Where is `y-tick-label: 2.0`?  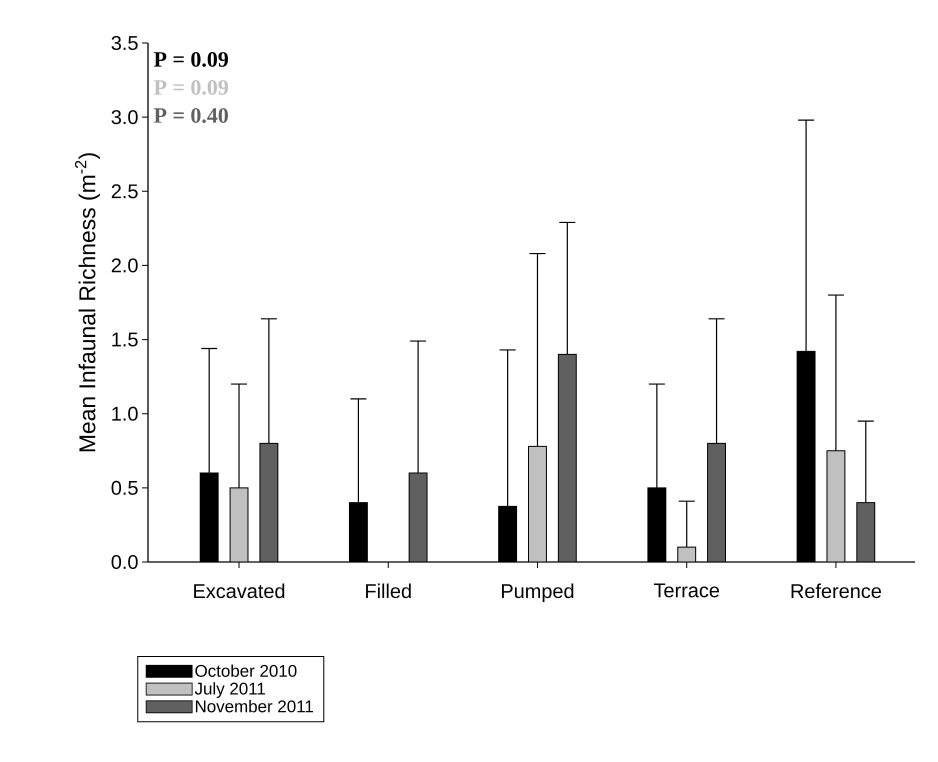 y-tick-label: 2.0 is located at coordinates (125, 265).